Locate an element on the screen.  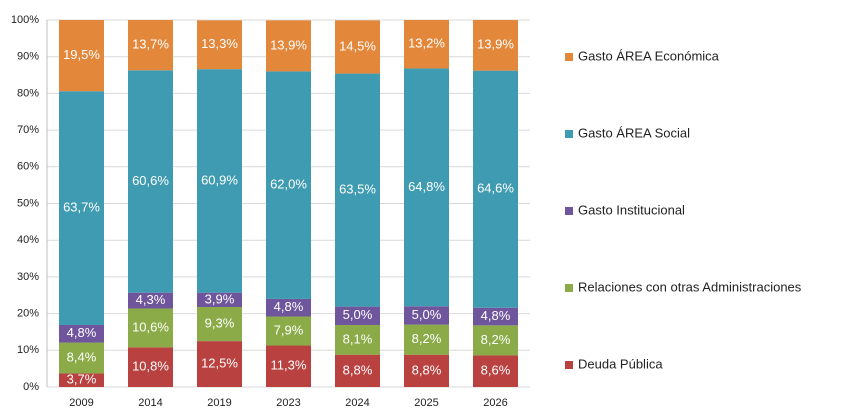
value-label: 9,3% is located at coordinates (220, 322).